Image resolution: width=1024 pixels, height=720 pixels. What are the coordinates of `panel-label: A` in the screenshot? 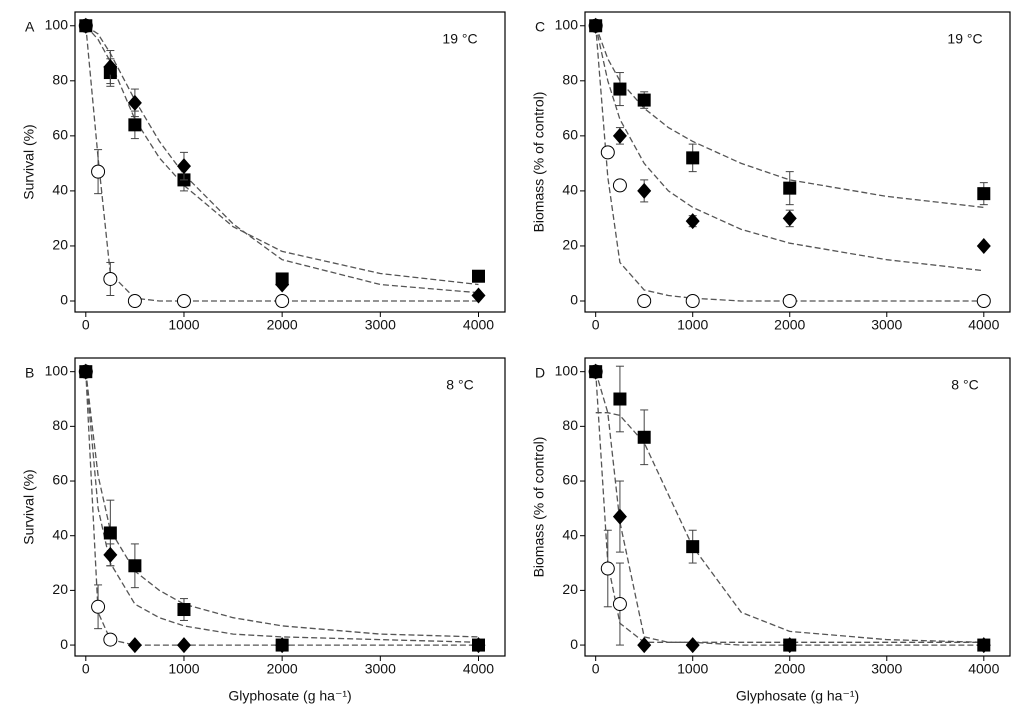 It's located at (30, 27).